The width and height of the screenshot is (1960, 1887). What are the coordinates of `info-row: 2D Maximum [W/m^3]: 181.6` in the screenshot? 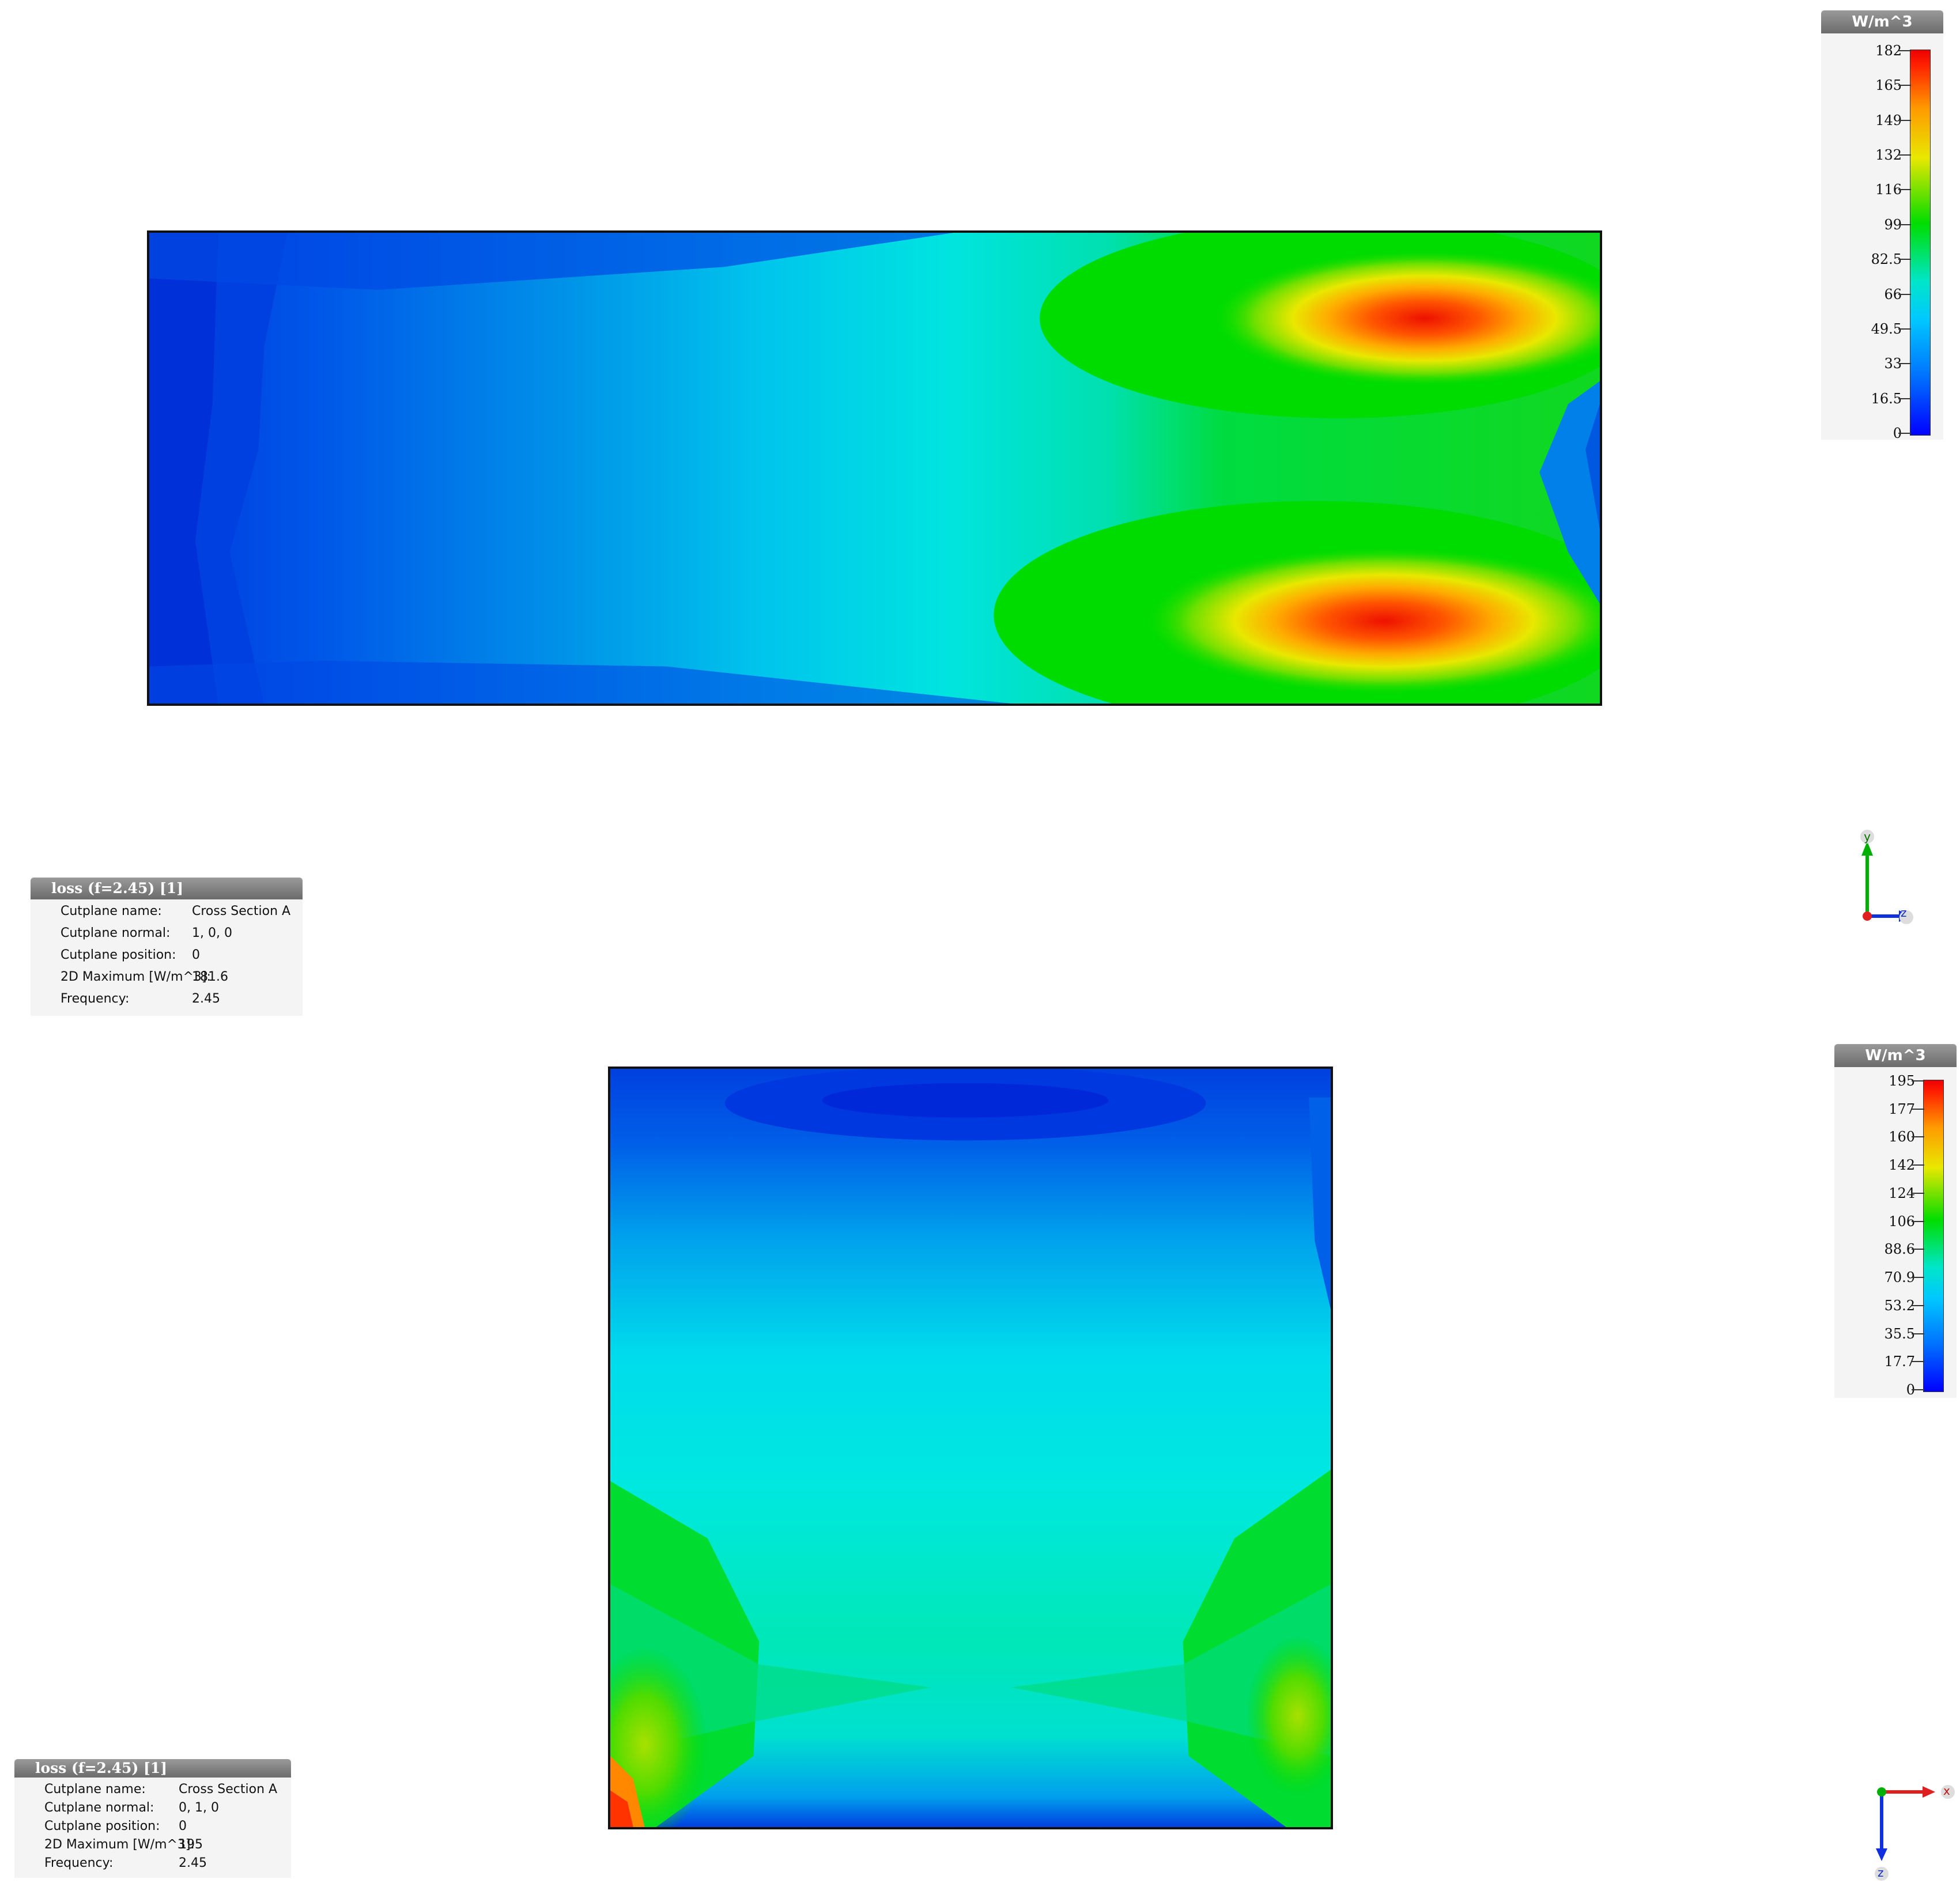 It's located at (167, 976).